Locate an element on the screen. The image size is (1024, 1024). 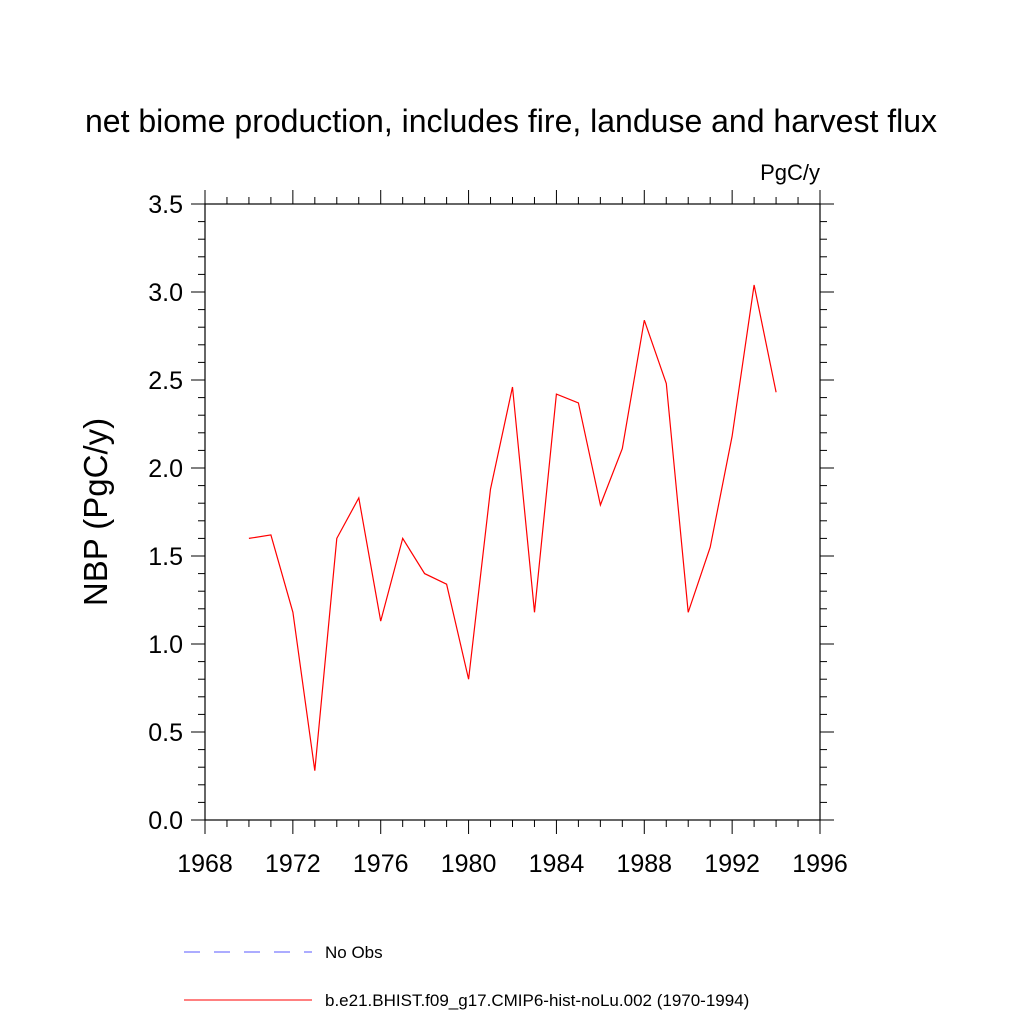
y-tick-label: 2.5 is located at coordinates (165, 381).